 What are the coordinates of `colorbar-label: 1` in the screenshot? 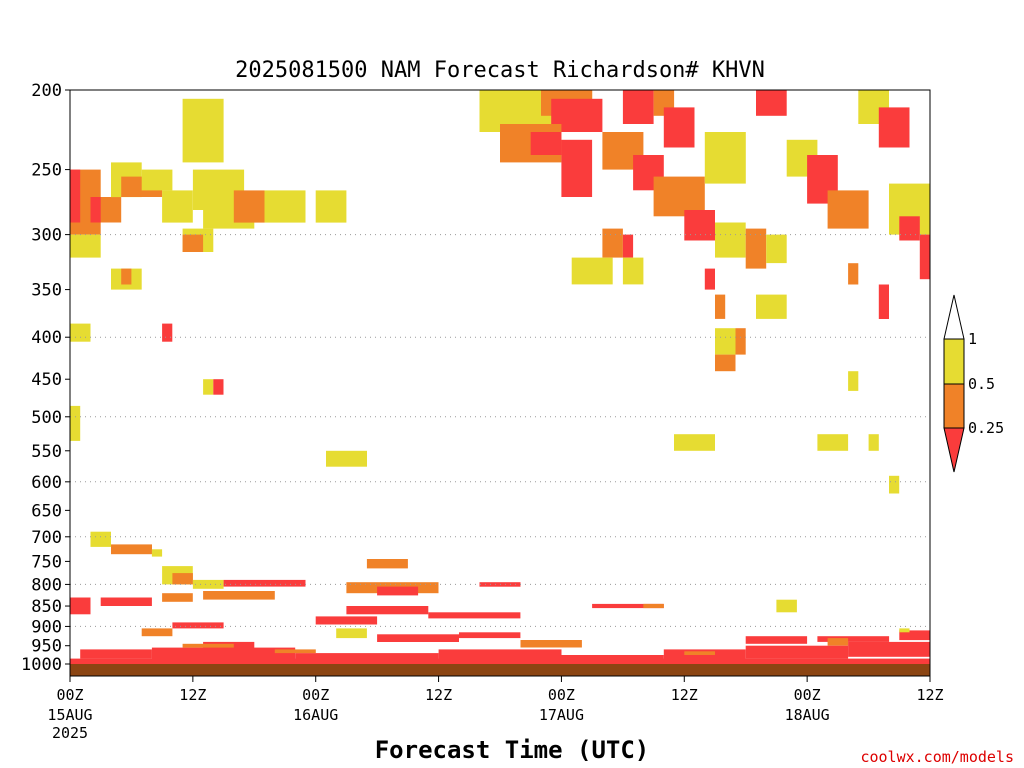 It's located at (972, 339).